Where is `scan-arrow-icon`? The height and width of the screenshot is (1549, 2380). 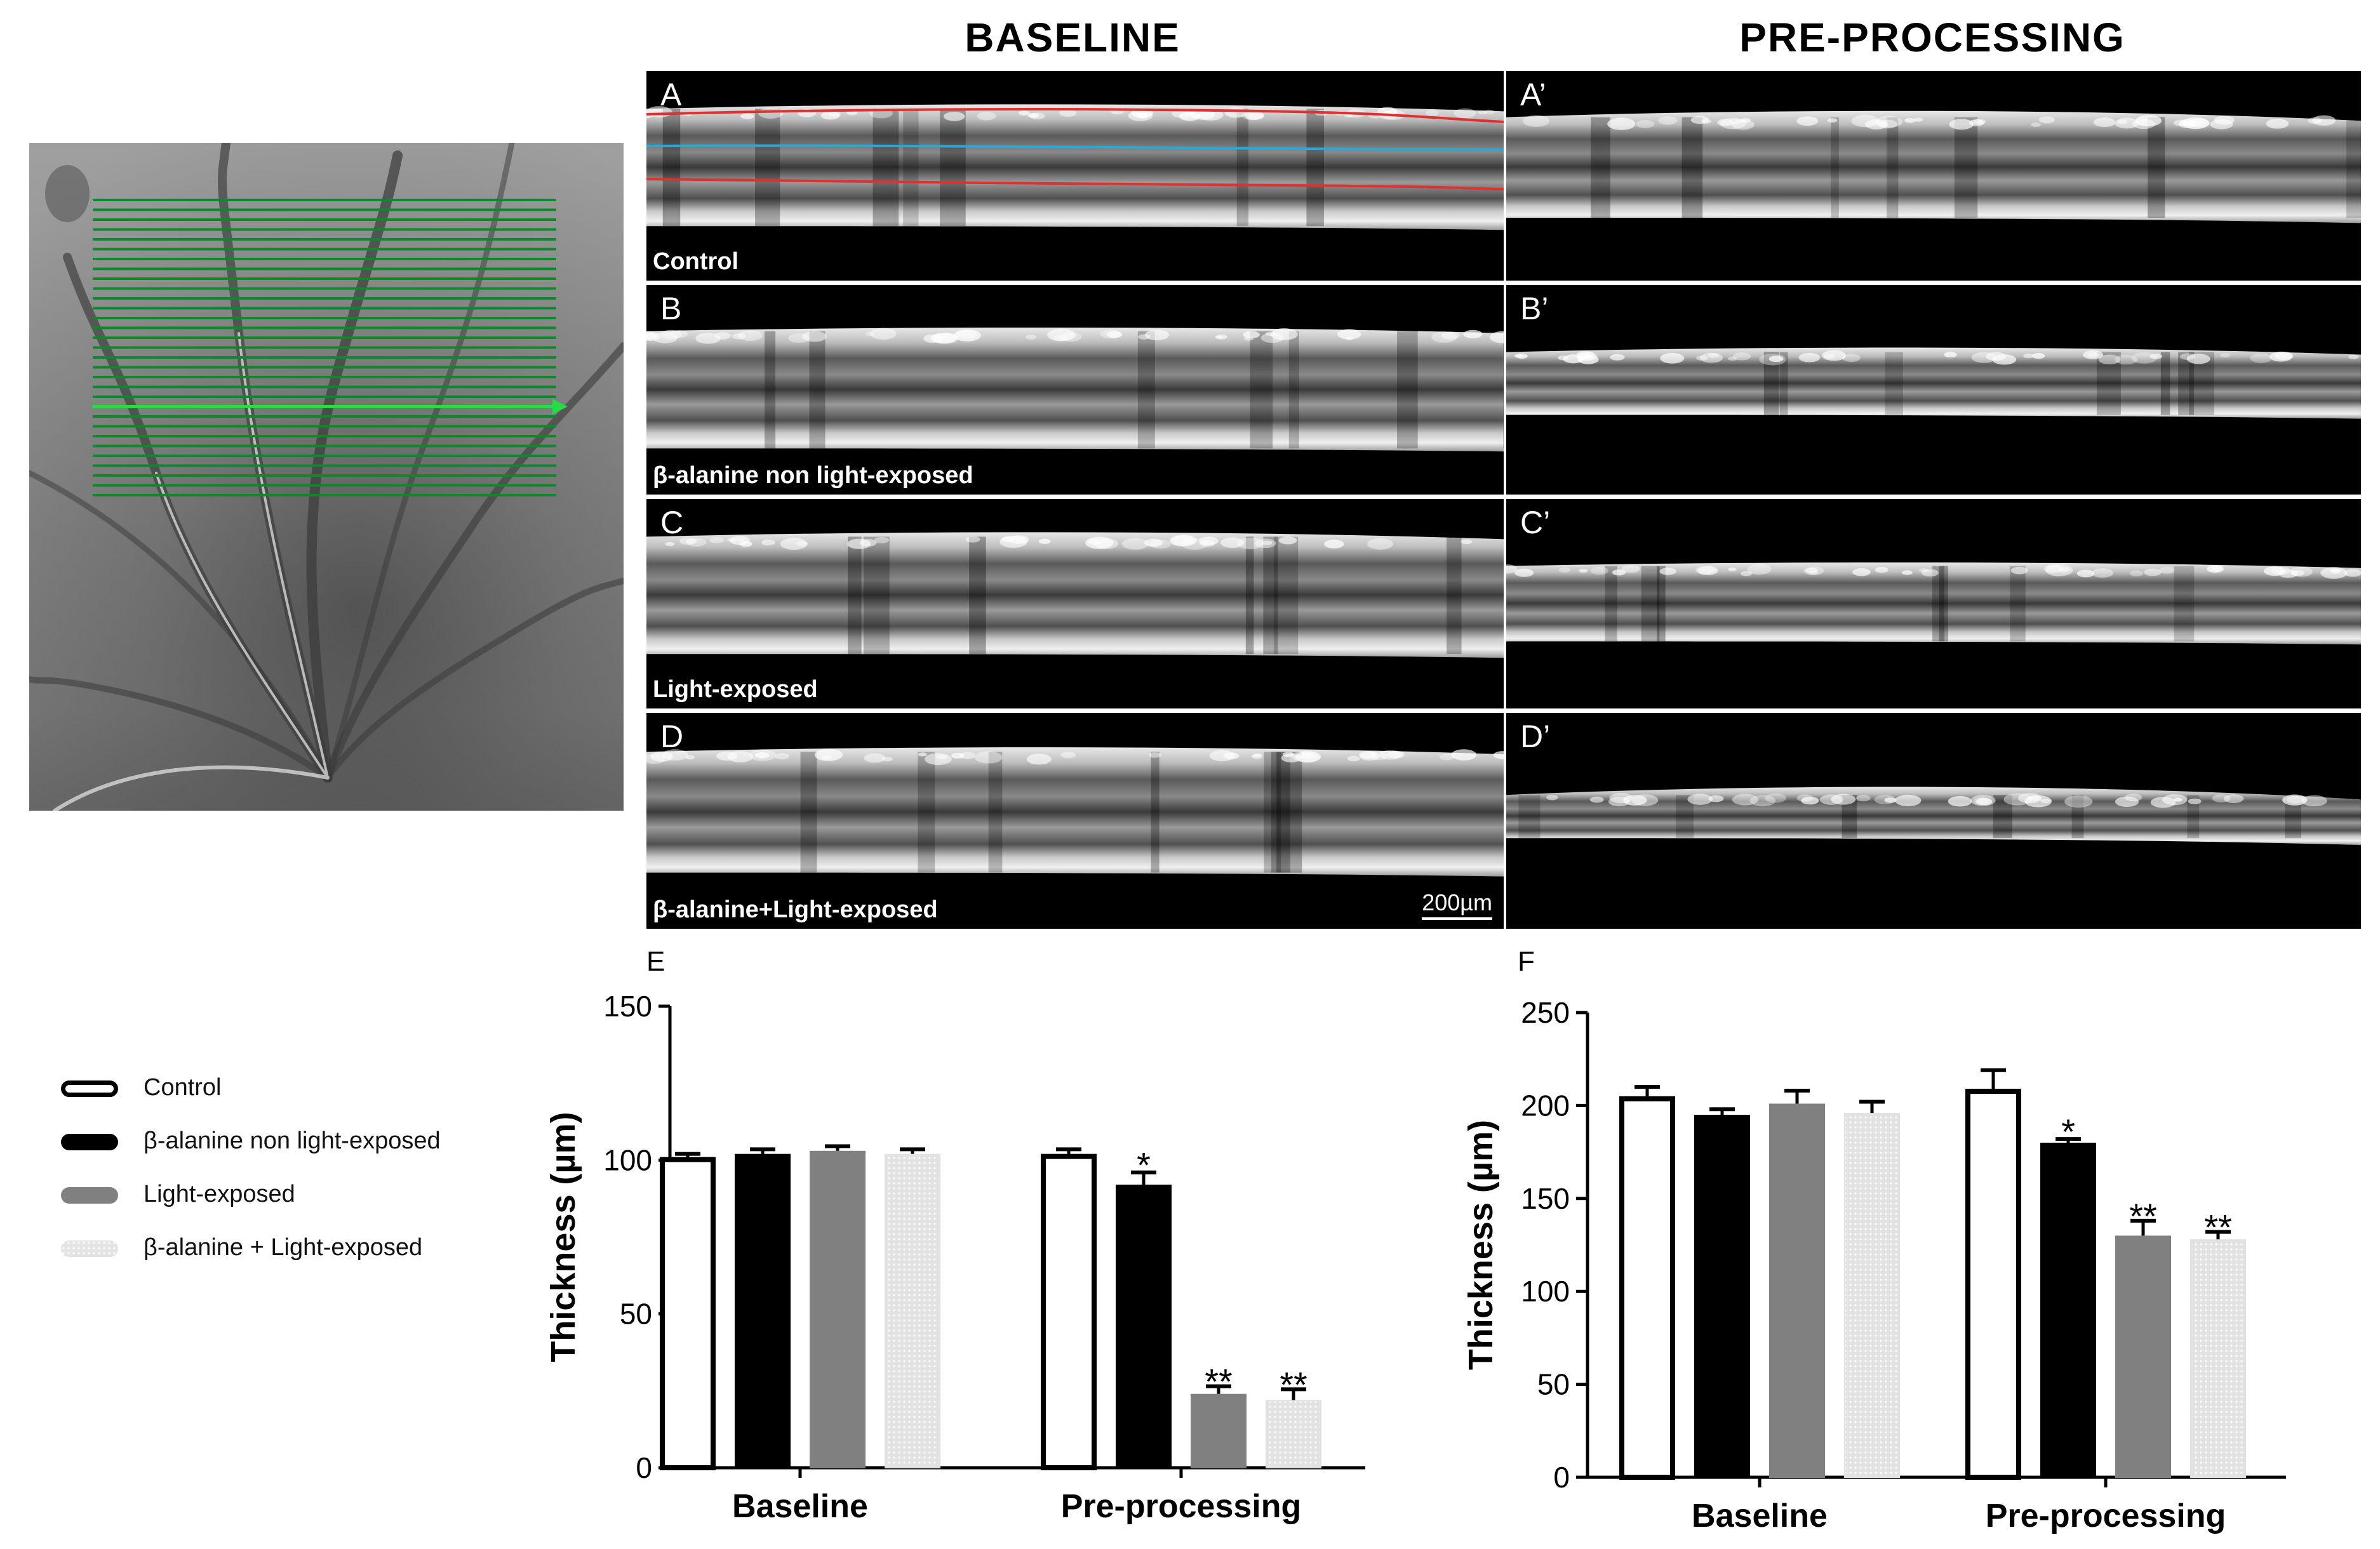 scan-arrow-icon is located at coordinates (560, 407).